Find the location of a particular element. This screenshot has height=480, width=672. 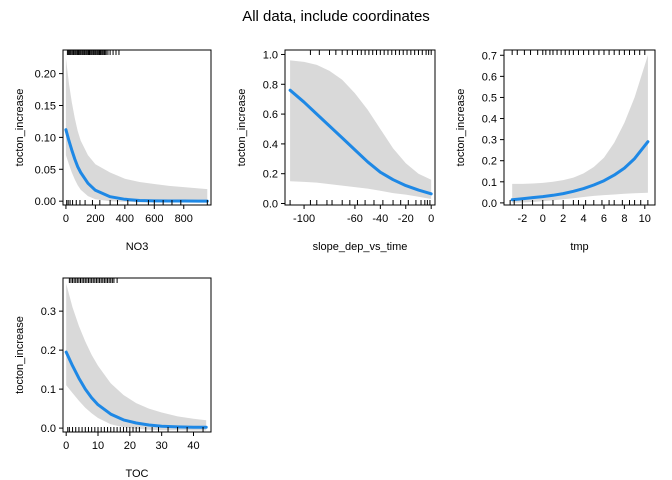

x-tick-label: 20 is located at coordinates (130, 446).